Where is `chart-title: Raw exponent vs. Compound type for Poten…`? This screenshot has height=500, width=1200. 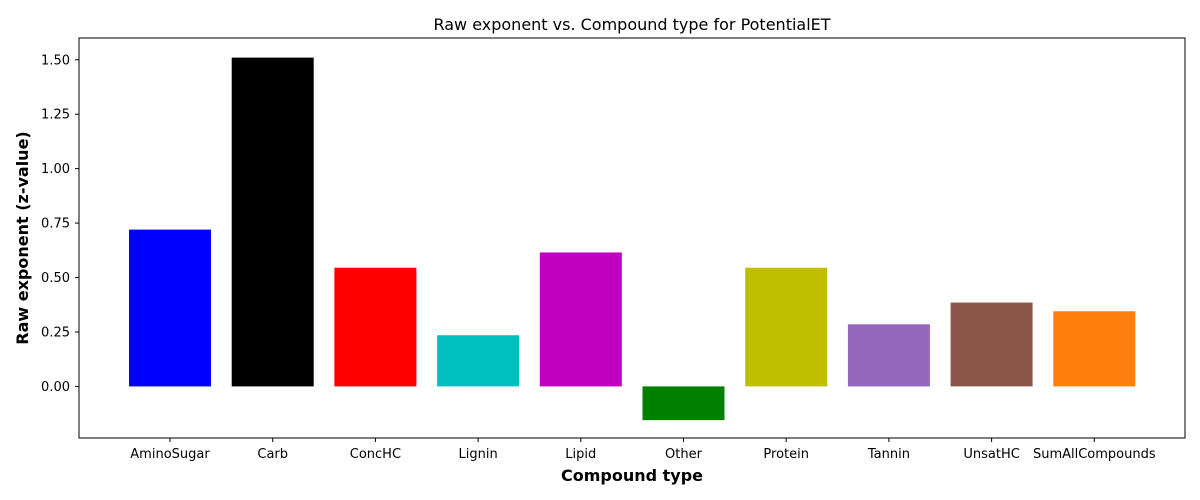
chart-title: Raw exponent vs. Compound type for Poten… is located at coordinates (631, 24).